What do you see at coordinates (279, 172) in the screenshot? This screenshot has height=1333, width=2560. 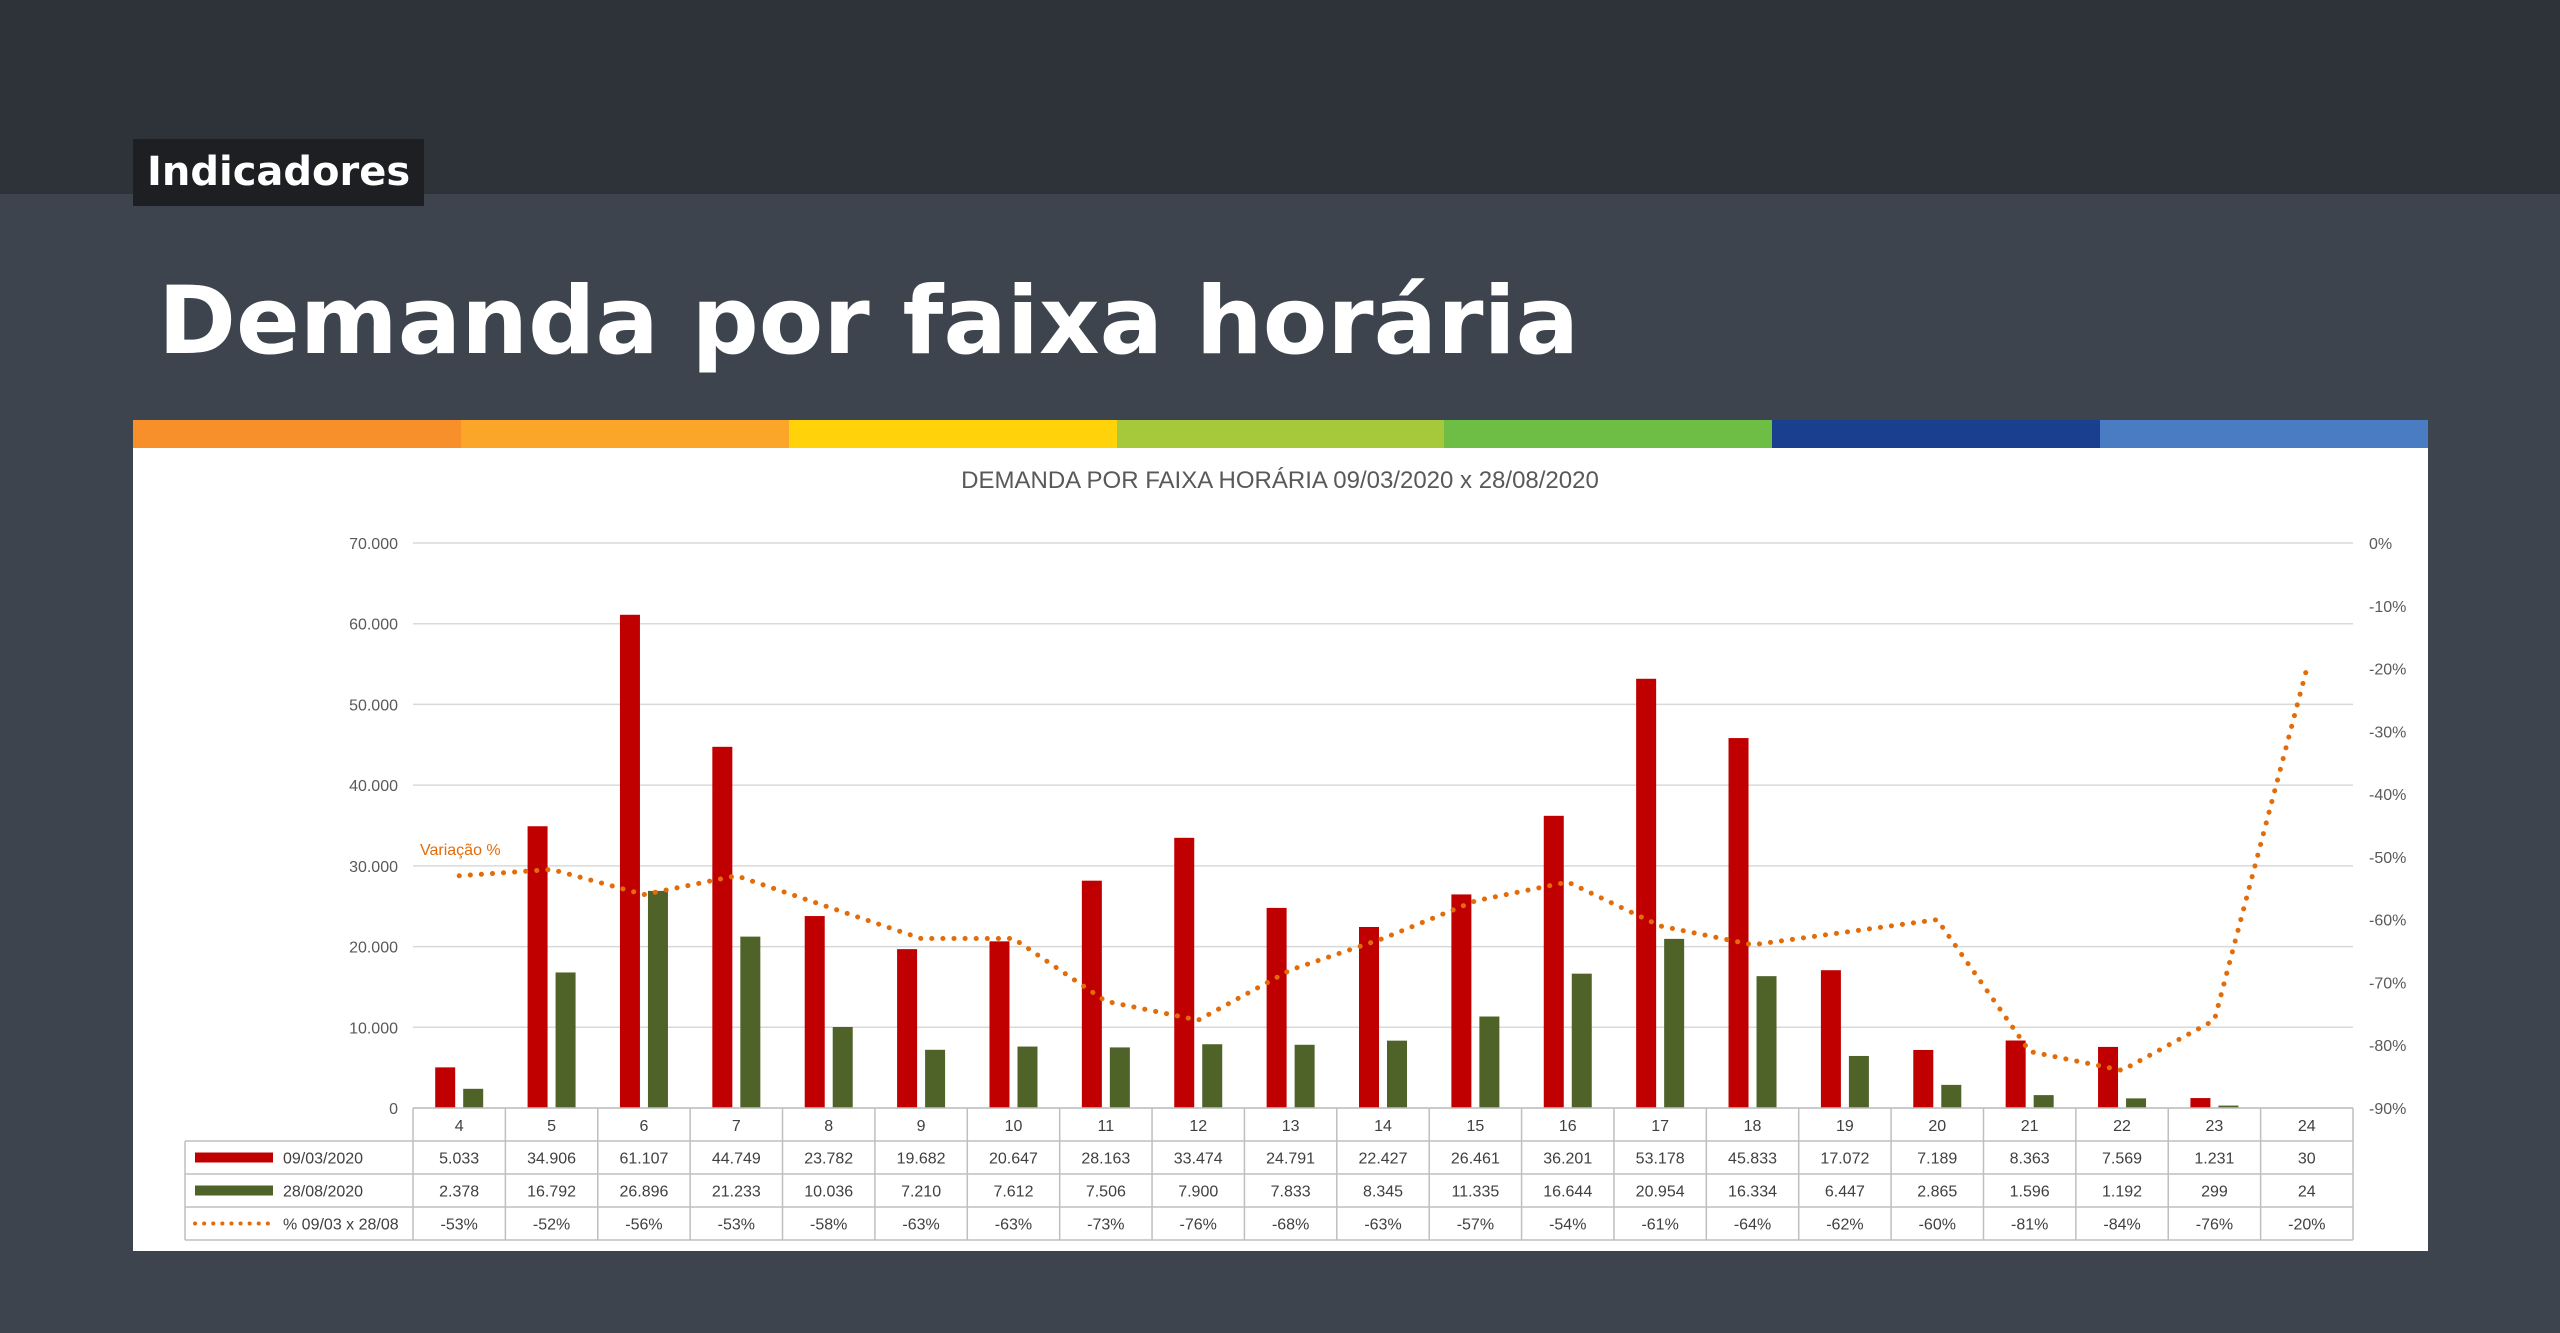 I see `section-tag: Indicadores` at bounding box center [279, 172].